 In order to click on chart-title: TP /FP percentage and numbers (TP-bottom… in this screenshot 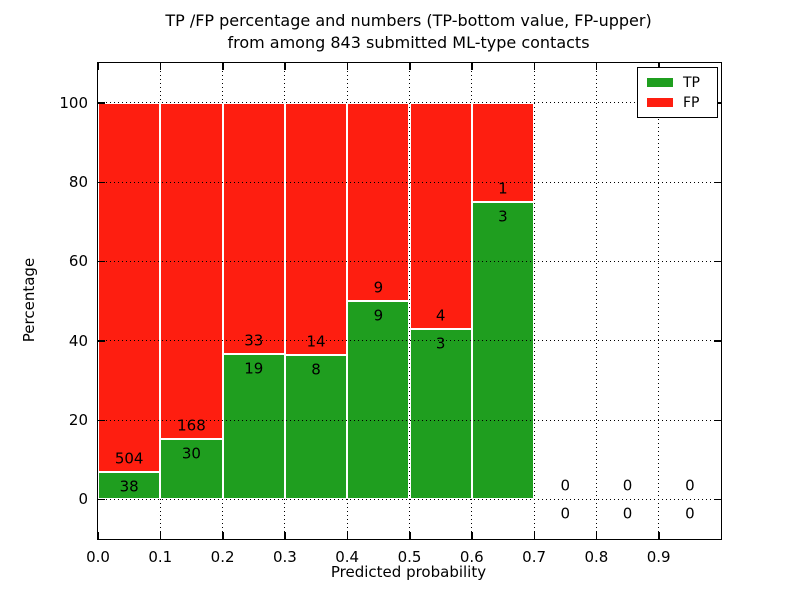, I will do `click(408, 32)`.